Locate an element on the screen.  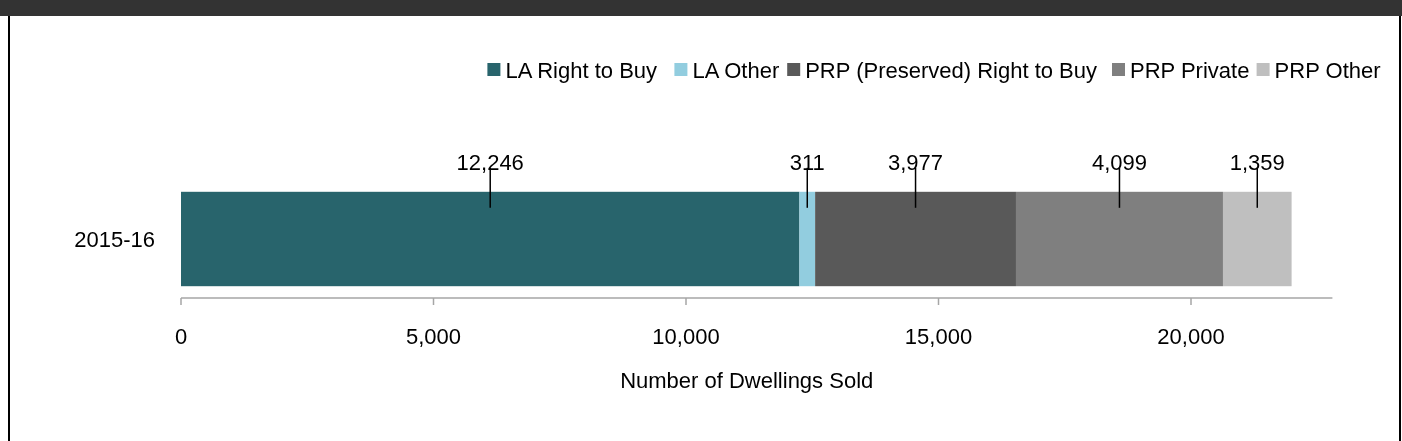
x-tick-label: 15,000 is located at coordinates (938, 336).